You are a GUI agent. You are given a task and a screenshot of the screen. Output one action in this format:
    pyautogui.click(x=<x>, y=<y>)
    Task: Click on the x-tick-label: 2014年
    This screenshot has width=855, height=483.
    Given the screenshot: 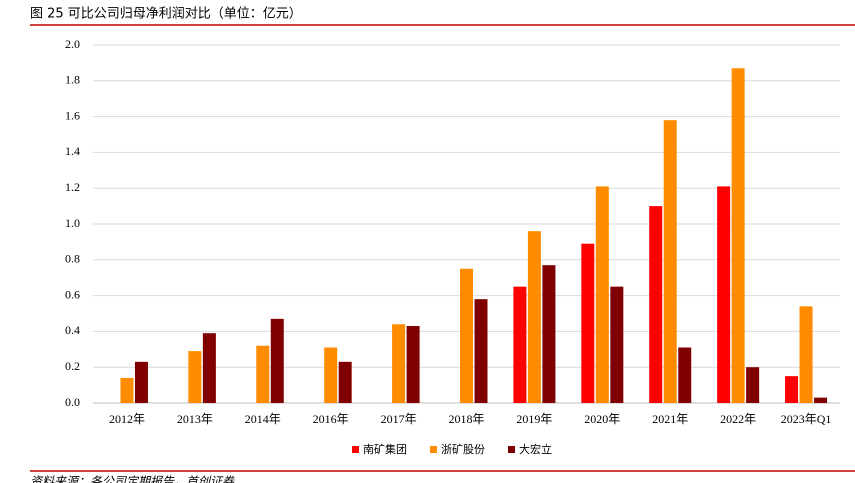 What is the action you would take?
    pyautogui.click(x=263, y=419)
    